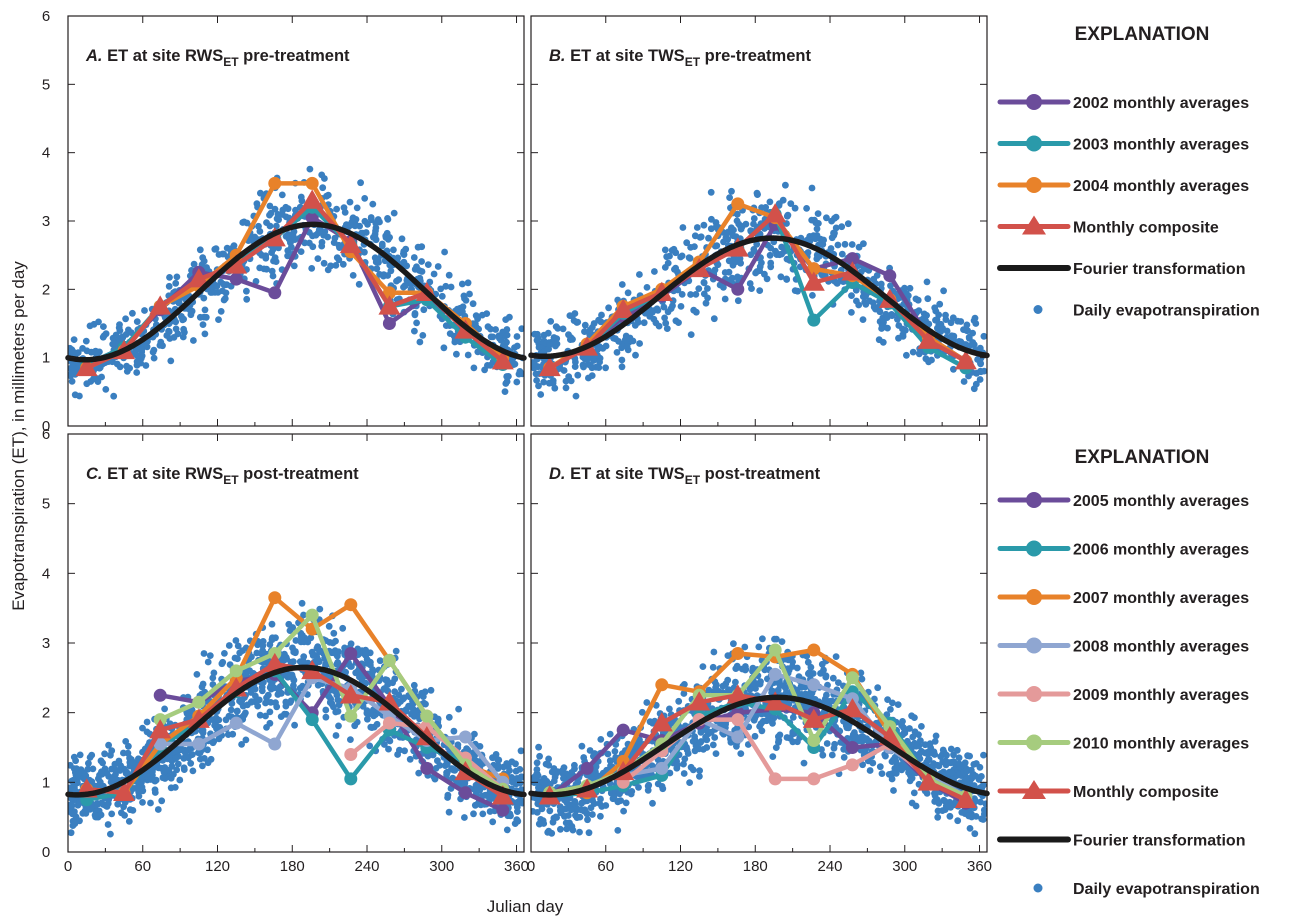 This screenshot has width=1294, height=922. Describe the element at coordinates (142, 866) in the screenshot. I see `x-tick-label: 60` at that location.